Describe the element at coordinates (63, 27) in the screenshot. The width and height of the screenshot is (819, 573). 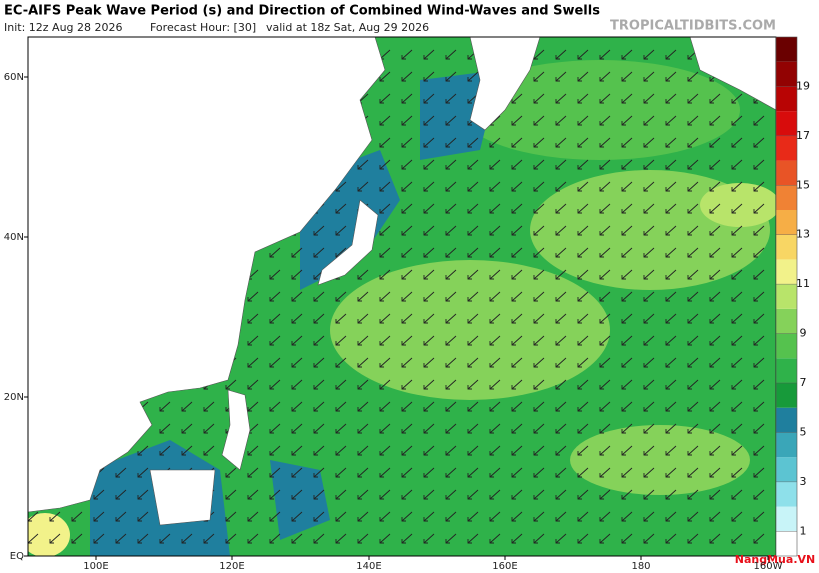
I see `init-time: Init: 12z Aug 28 2026` at that location.